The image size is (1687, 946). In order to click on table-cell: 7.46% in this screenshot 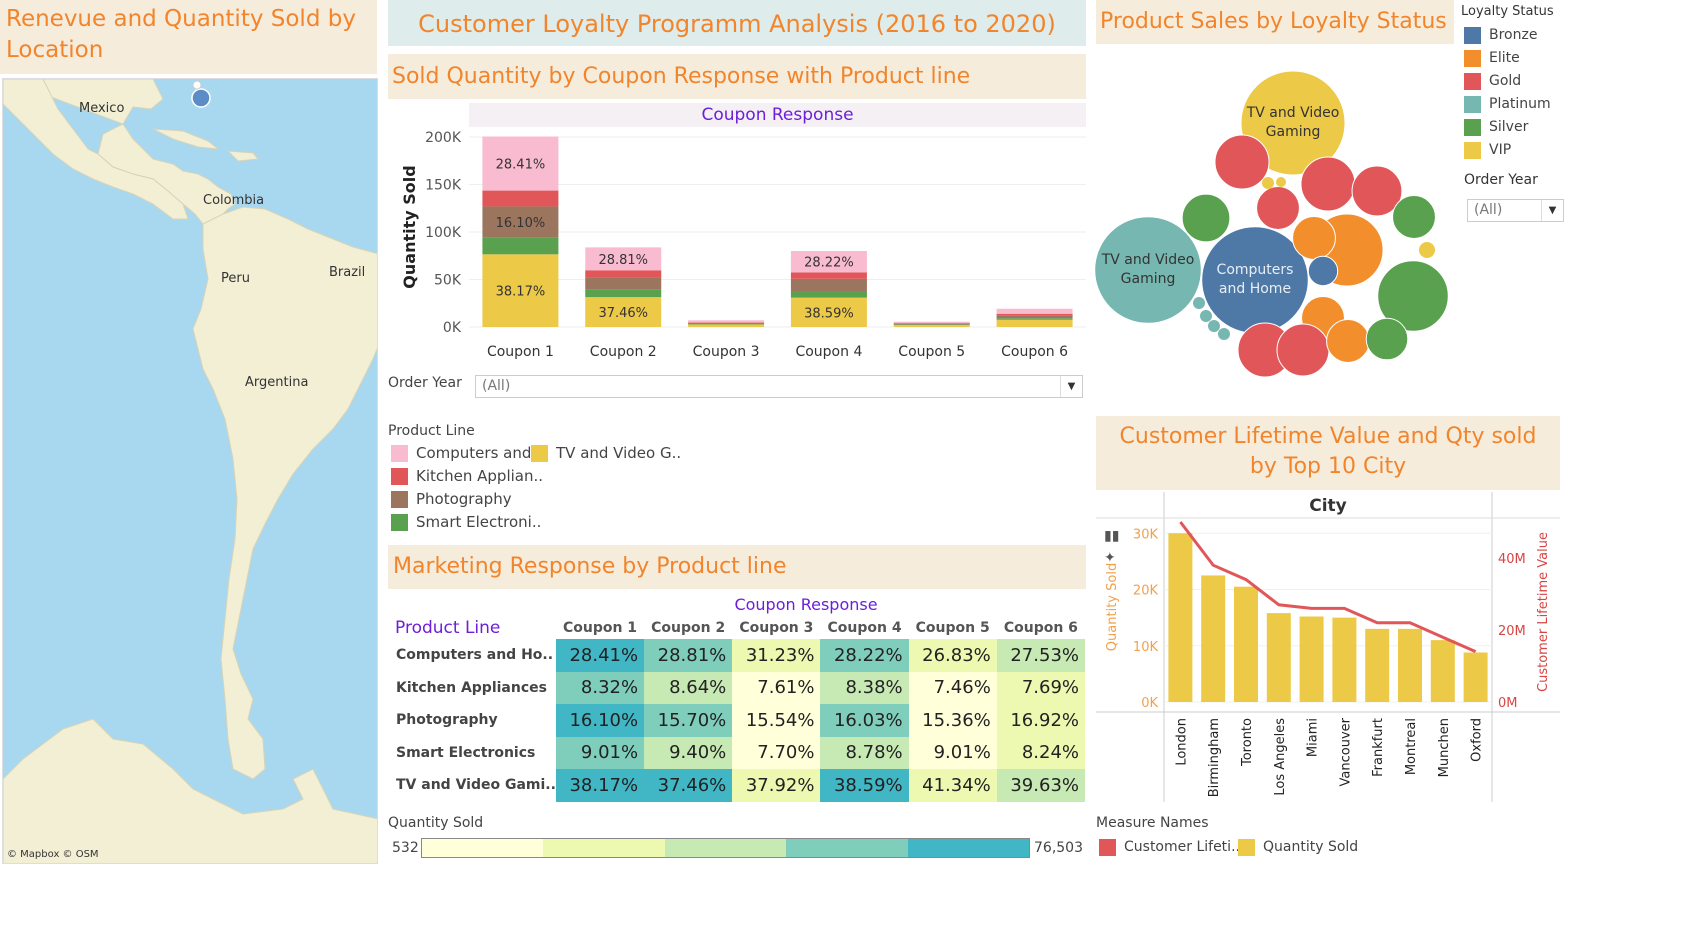, I will do `click(952, 687)`.